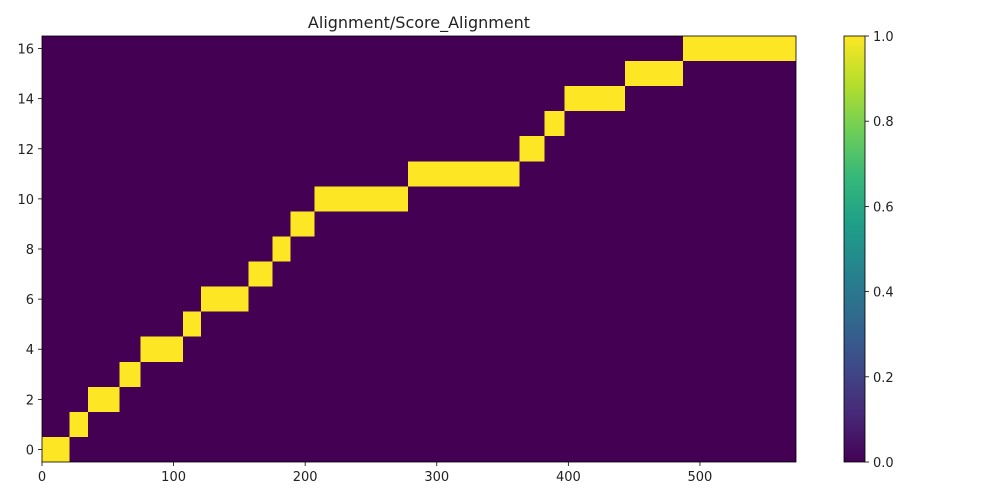 The image size is (1000, 500). What do you see at coordinates (568, 477) in the screenshot?
I see `x-tick-label: 400` at bounding box center [568, 477].